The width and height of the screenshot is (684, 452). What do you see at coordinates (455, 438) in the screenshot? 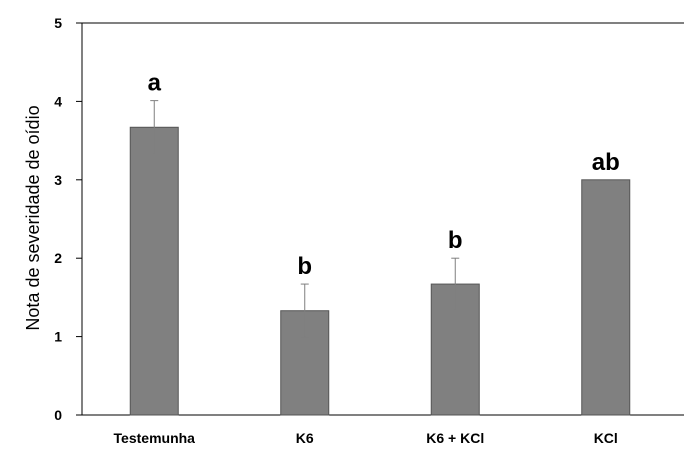
I see `x-tick-label: K6 + KCl` at bounding box center [455, 438].